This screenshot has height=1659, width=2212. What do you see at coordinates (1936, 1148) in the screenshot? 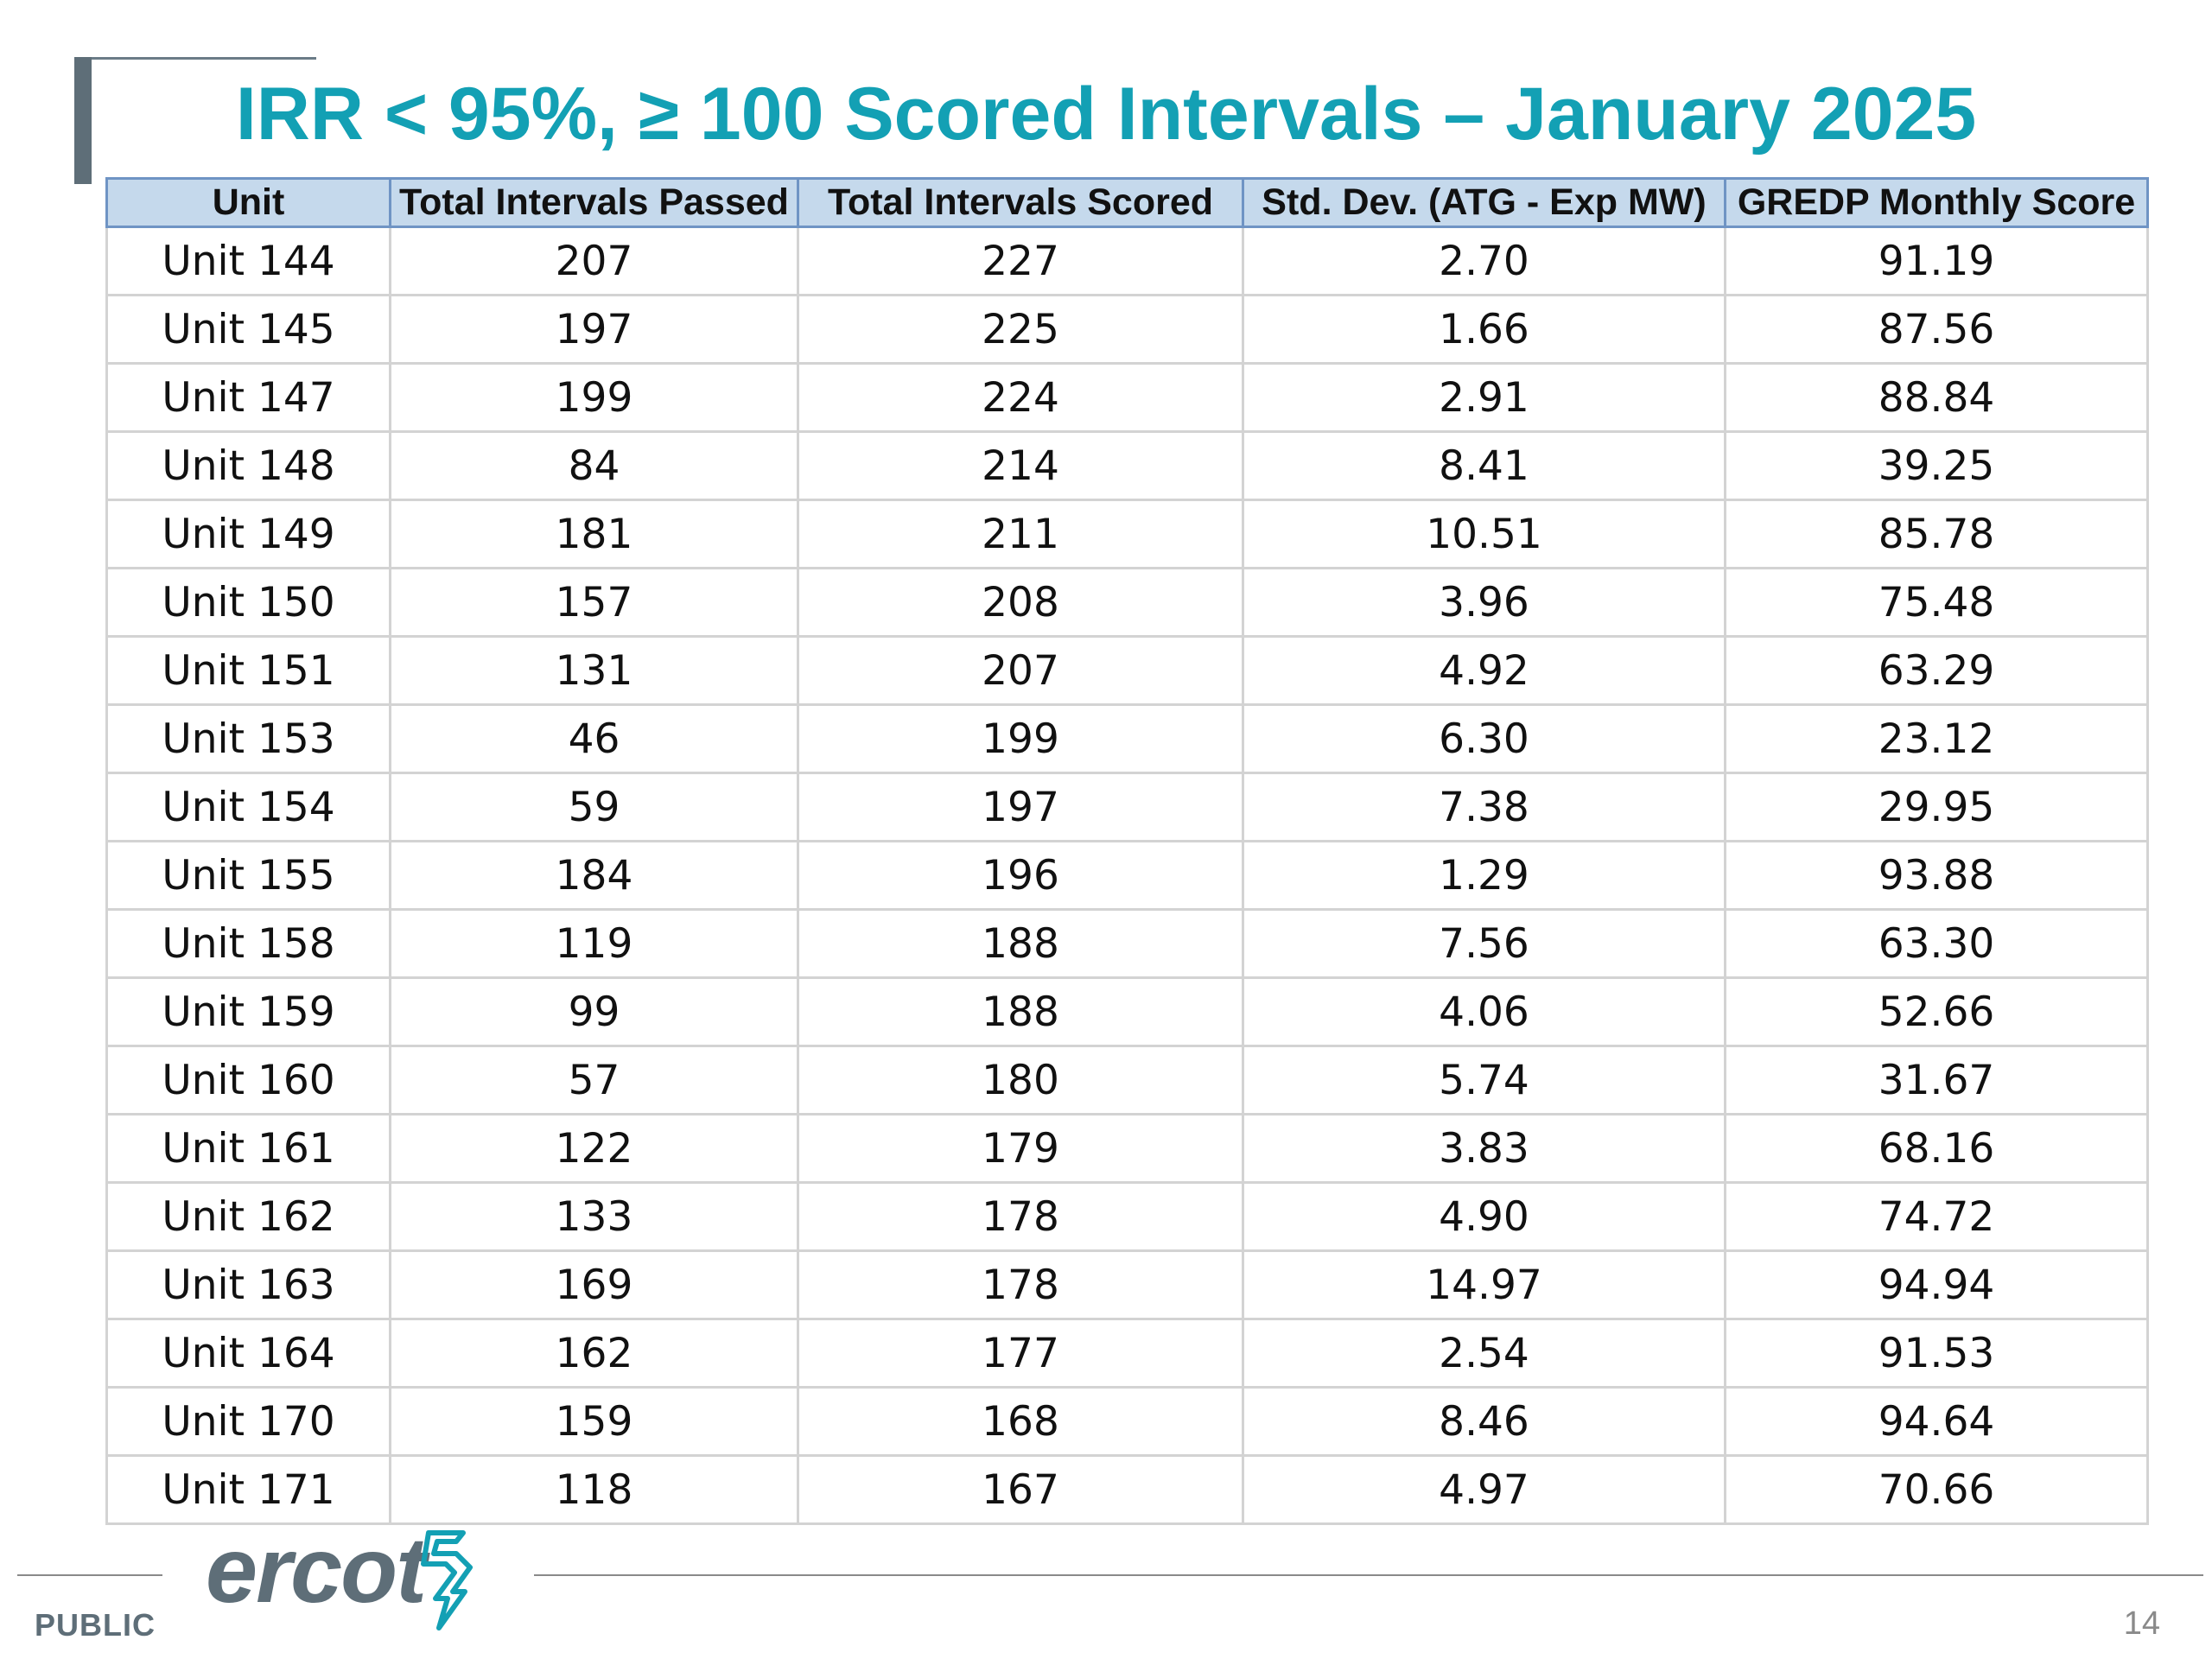
I see `cell-gredp-monthly-score: 68.16` at bounding box center [1936, 1148].